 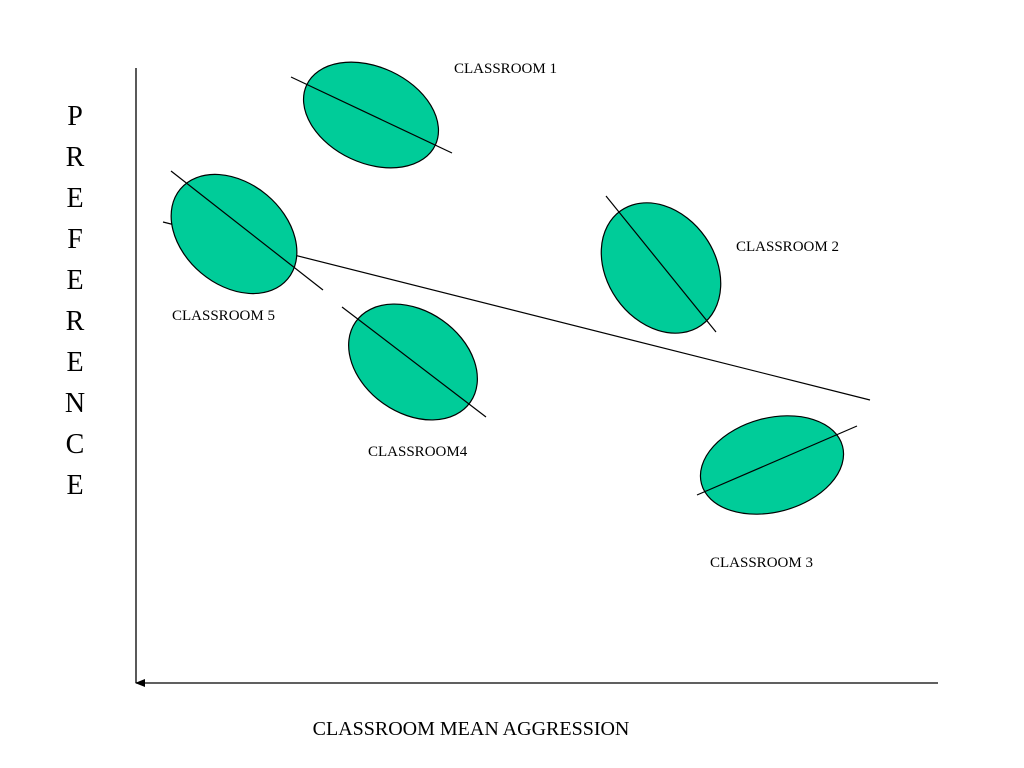 What do you see at coordinates (471, 729) in the screenshot?
I see `x-axis-label: CLASSROOM MEAN AGGRESSION` at bounding box center [471, 729].